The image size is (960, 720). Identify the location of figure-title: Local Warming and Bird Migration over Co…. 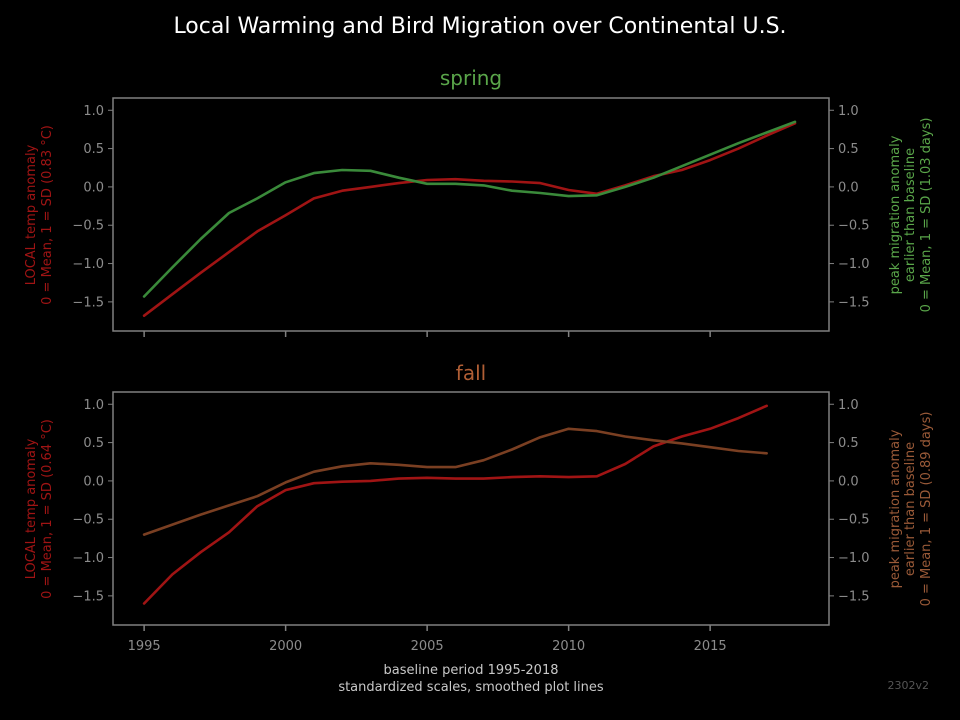
(479, 26).